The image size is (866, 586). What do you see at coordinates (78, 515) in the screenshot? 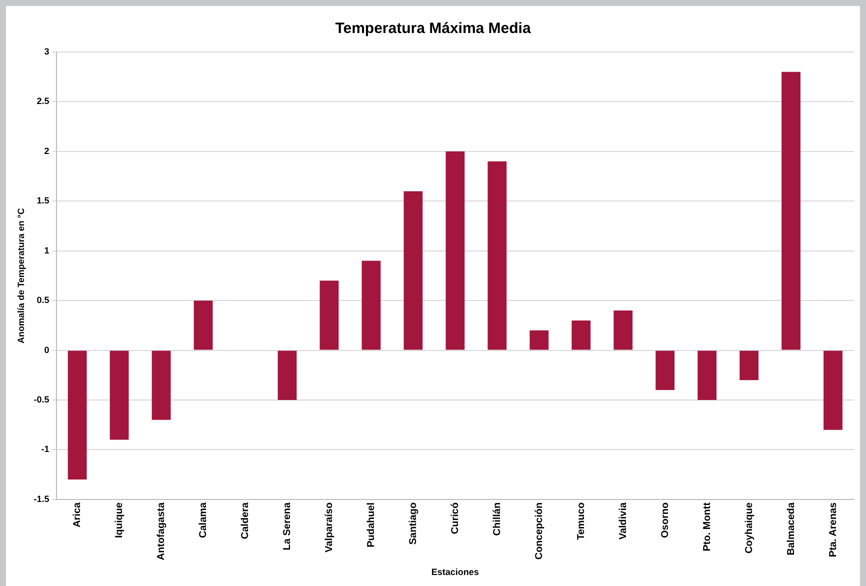
I see `x-tick-label: Arica` at bounding box center [78, 515].